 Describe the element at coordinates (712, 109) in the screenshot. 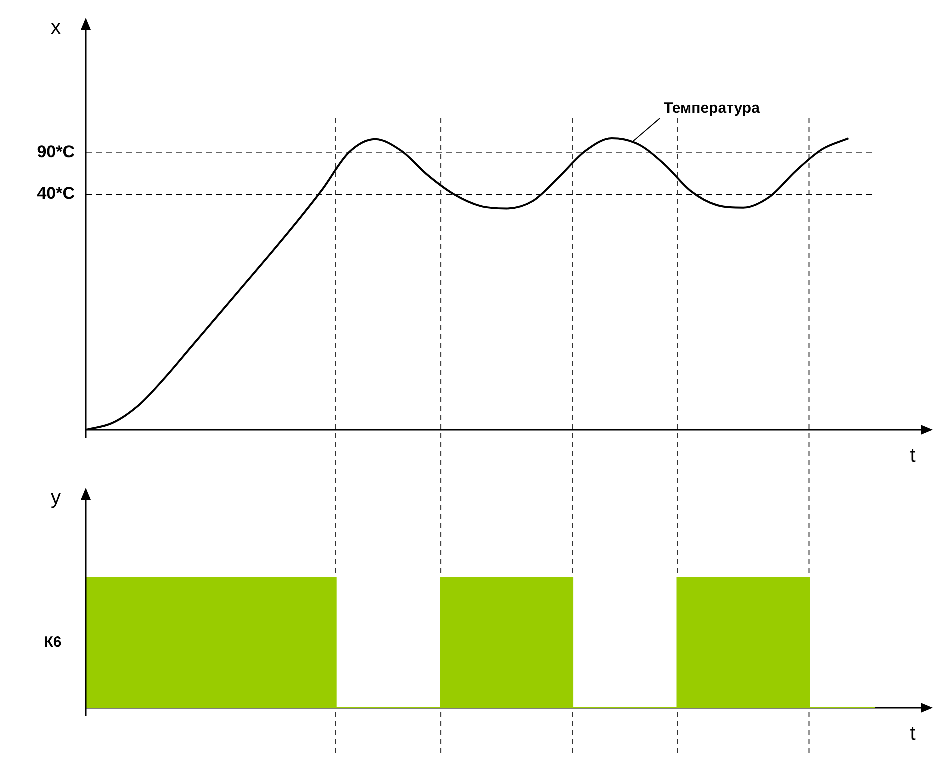

I see `text: Температура` at that location.